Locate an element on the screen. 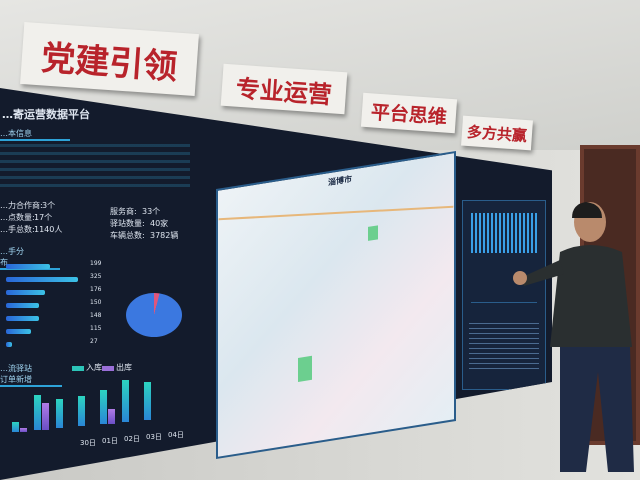  distribution-value: 199 is located at coordinates (96, 263).